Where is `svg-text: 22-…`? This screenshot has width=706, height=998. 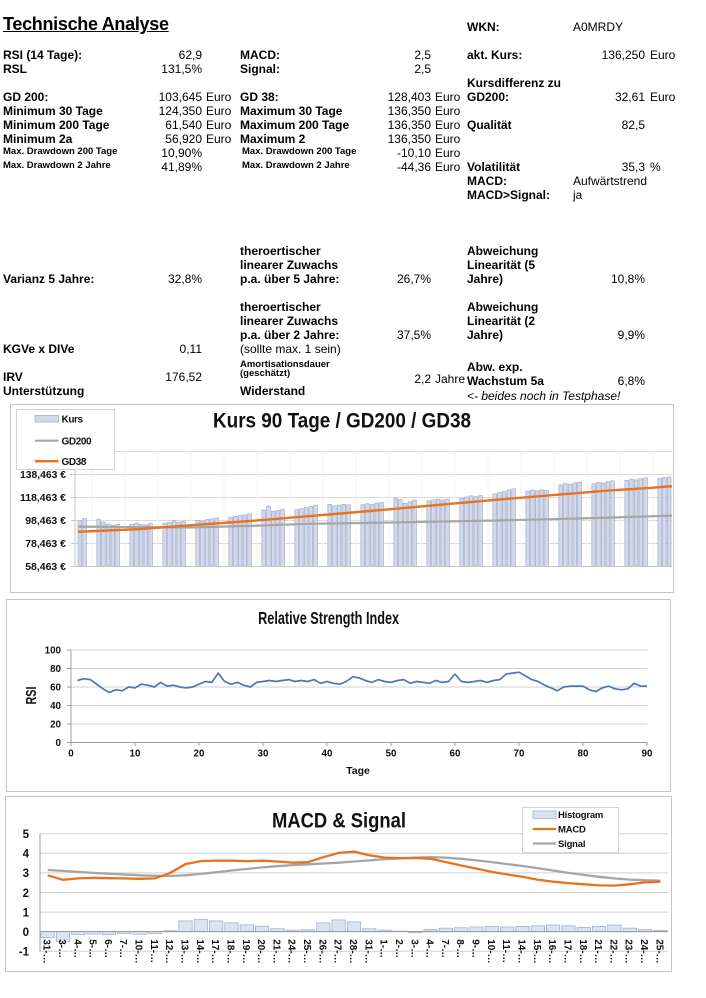
svg-text: 22-… is located at coordinates (612, 951).